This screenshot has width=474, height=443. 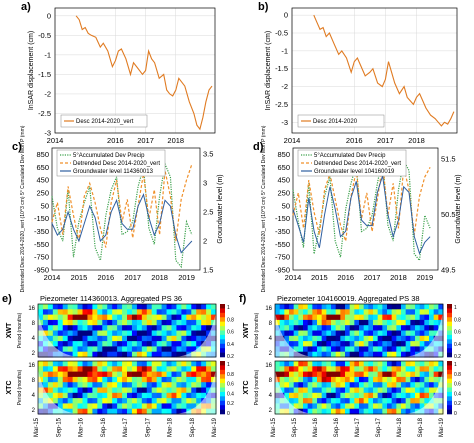 What do you see at coordinates (145, 140) in the screenshot?
I see `x-tick-label: 2017` at bounding box center [145, 140].